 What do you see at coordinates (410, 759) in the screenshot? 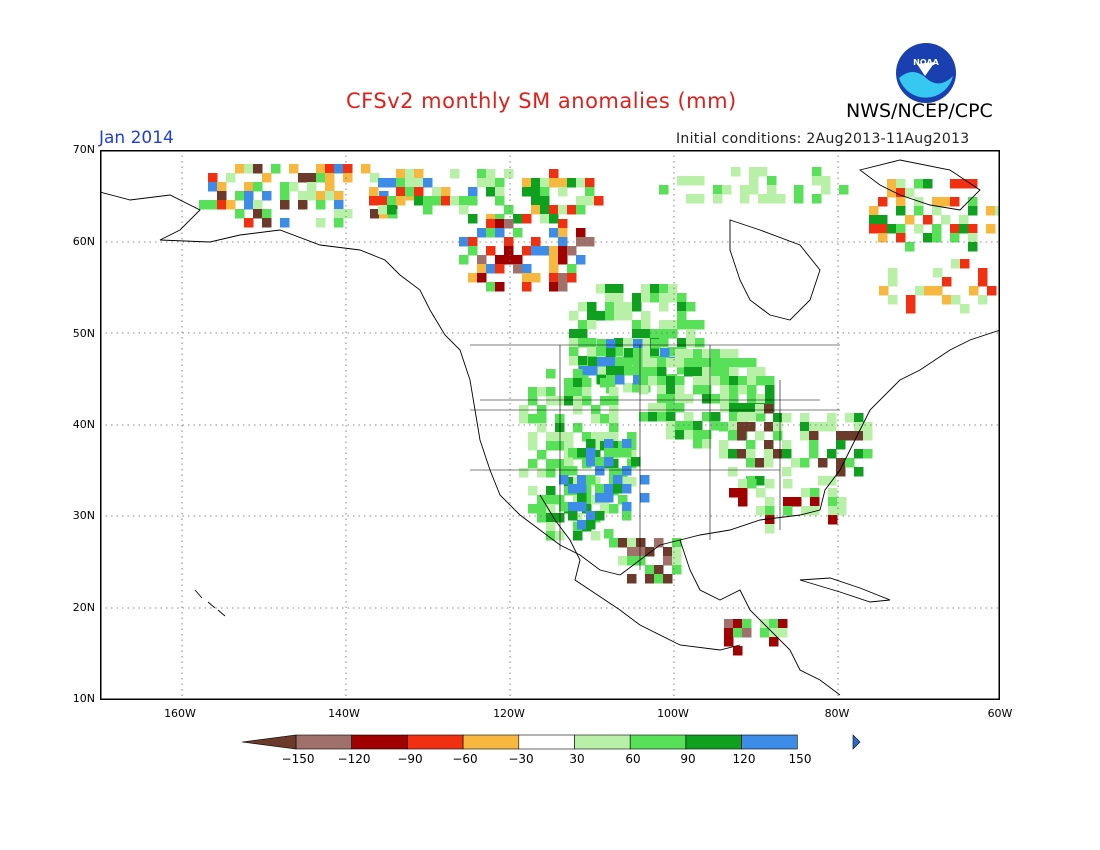
I see `colorbar-label-3: −90` at bounding box center [410, 759].